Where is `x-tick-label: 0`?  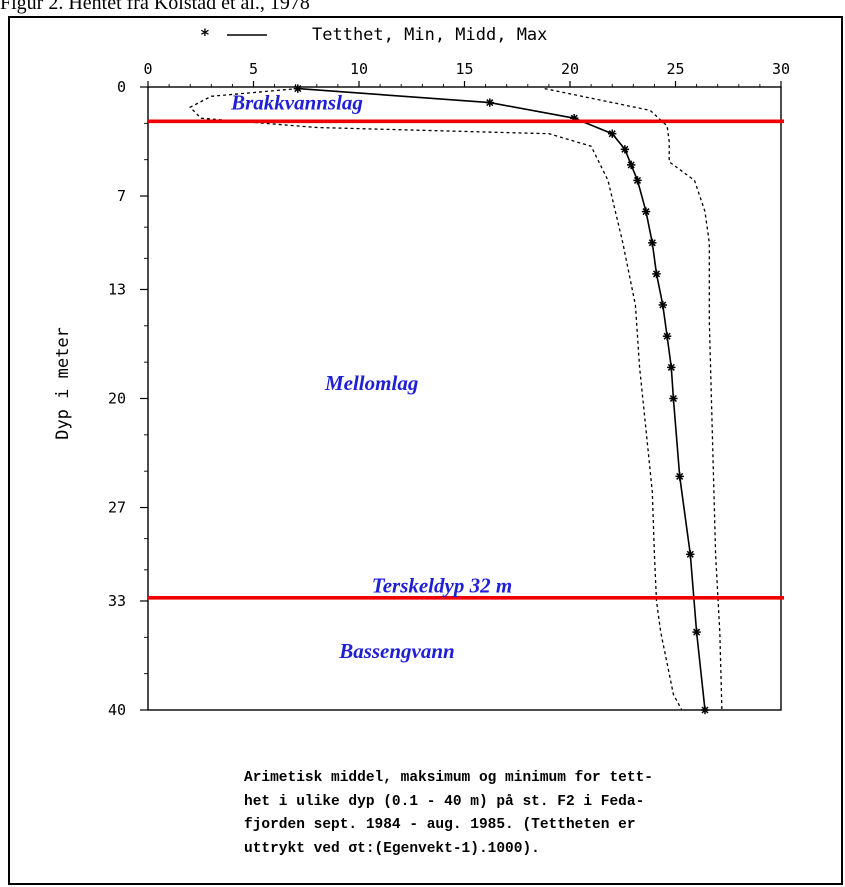
x-tick-label: 0 is located at coordinates (147, 69).